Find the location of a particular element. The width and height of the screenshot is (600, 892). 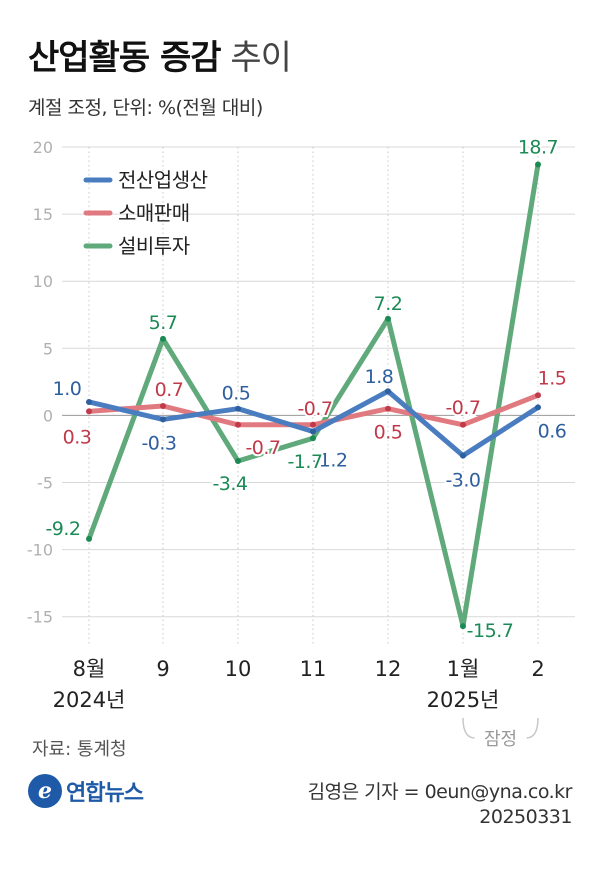

y-tick-label: 10 is located at coordinates (43, 281).